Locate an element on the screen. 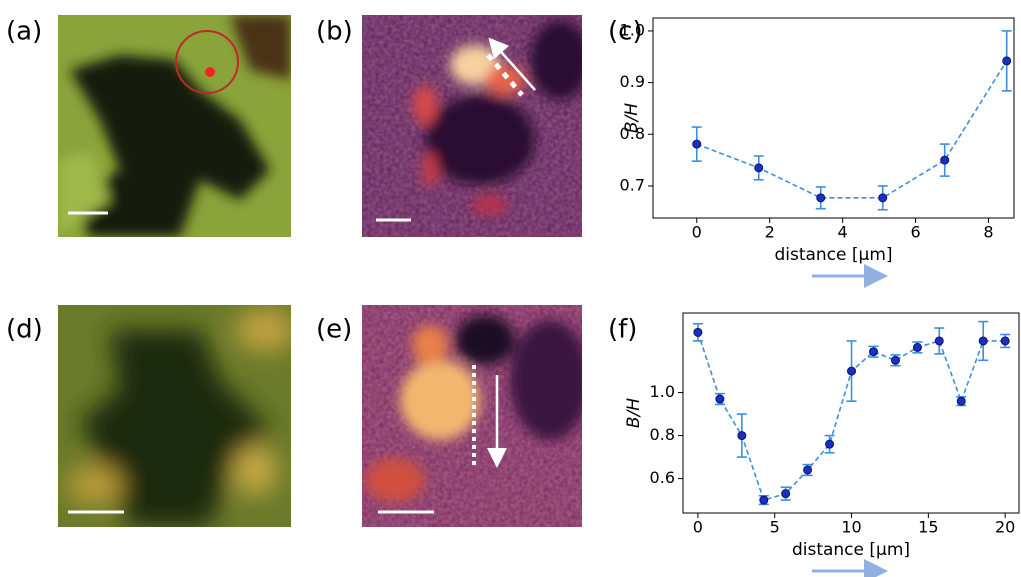 Image resolution: width=1021 pixels, height=577 pixels. x-tick-label: 10 is located at coordinates (851, 527).